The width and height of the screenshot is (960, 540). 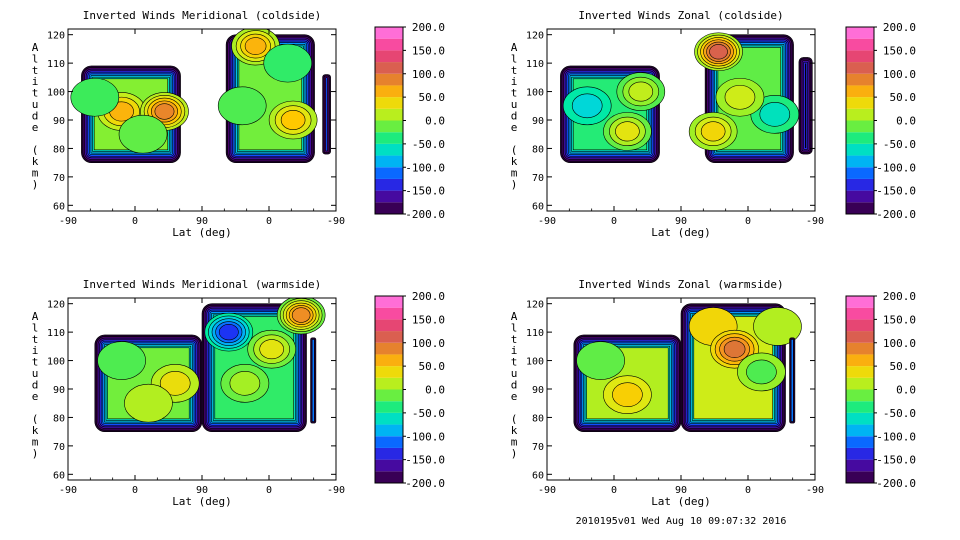 I want to click on contour-fill, so click(x=326, y=114).